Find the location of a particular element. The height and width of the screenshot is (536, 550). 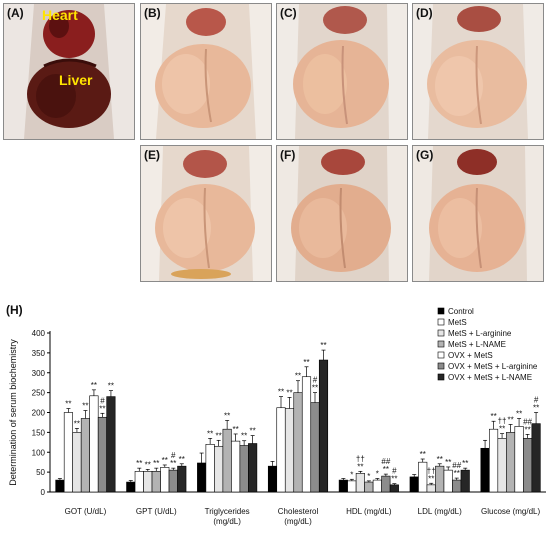

control-liver-image is located at coordinates (69, 71).